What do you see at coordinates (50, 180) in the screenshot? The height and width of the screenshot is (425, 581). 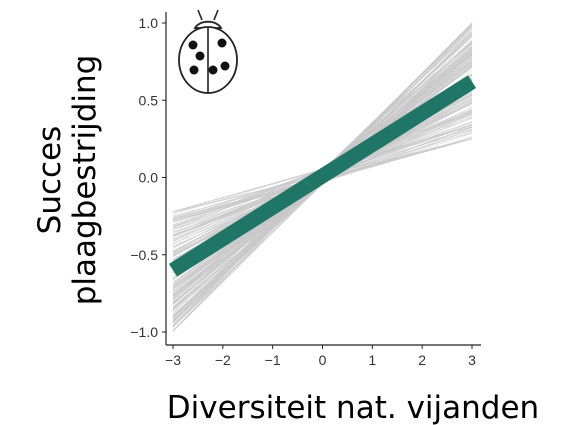 I see `y-axis-title-line-1: Succes` at bounding box center [50, 180].